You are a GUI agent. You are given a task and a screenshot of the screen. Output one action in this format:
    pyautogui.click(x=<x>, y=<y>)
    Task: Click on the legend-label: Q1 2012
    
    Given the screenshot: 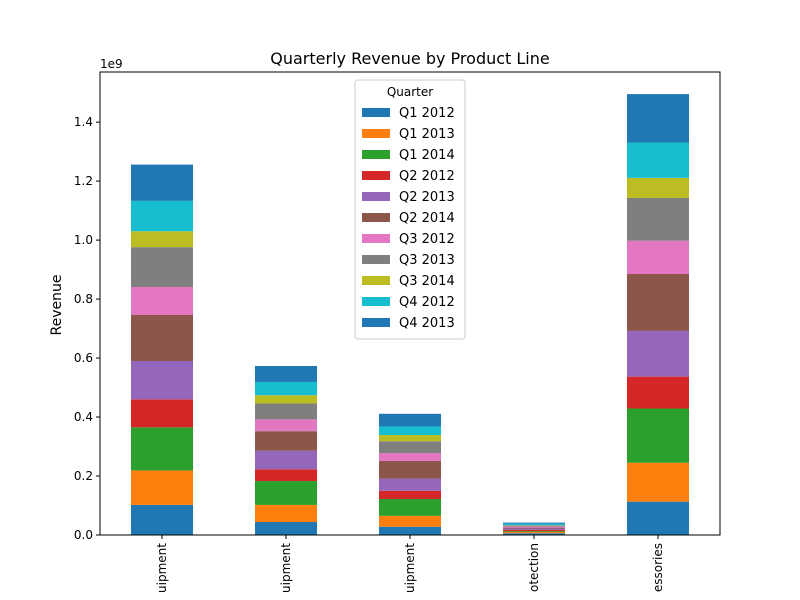 What is the action you would take?
    pyautogui.click(x=427, y=113)
    